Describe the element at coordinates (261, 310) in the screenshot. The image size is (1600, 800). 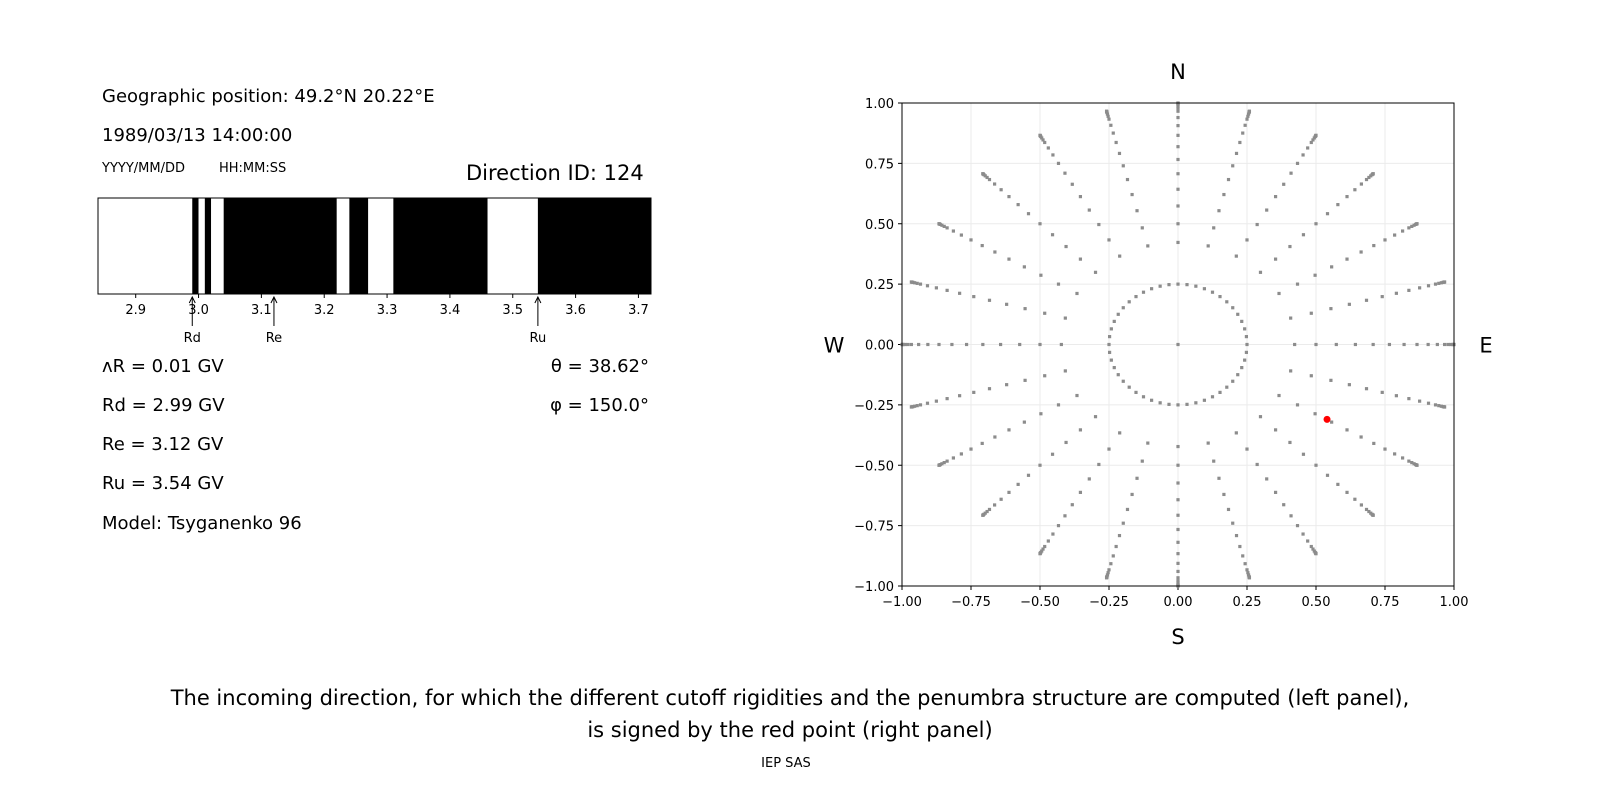
I see `x-tick-label: 3.1` at that location.